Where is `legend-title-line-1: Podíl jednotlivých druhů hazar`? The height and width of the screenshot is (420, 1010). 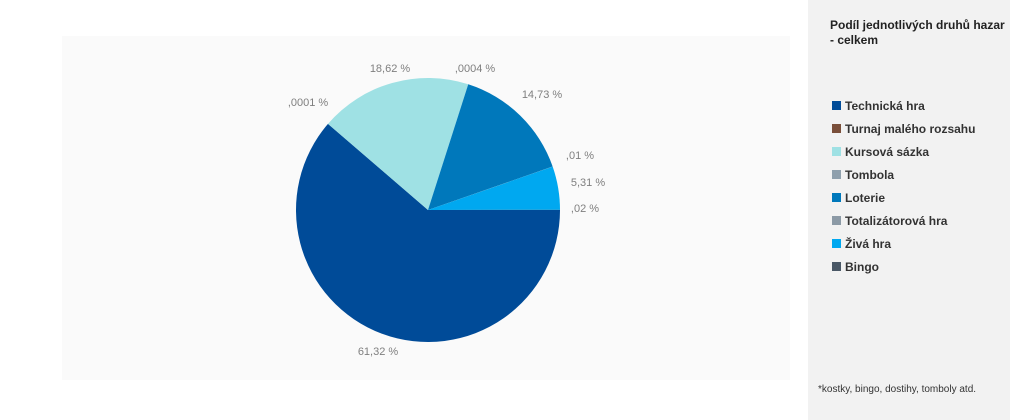 legend-title-line-1: Podíl jednotlivých druhů hazar is located at coordinates (917, 25).